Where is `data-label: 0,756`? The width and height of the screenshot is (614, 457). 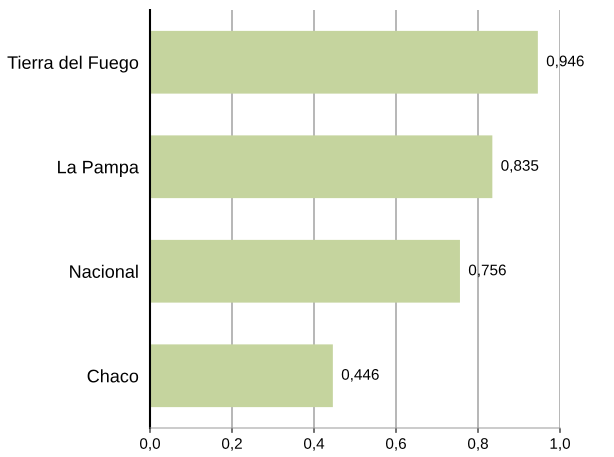
data-label: 0,756 is located at coordinates (487, 271).